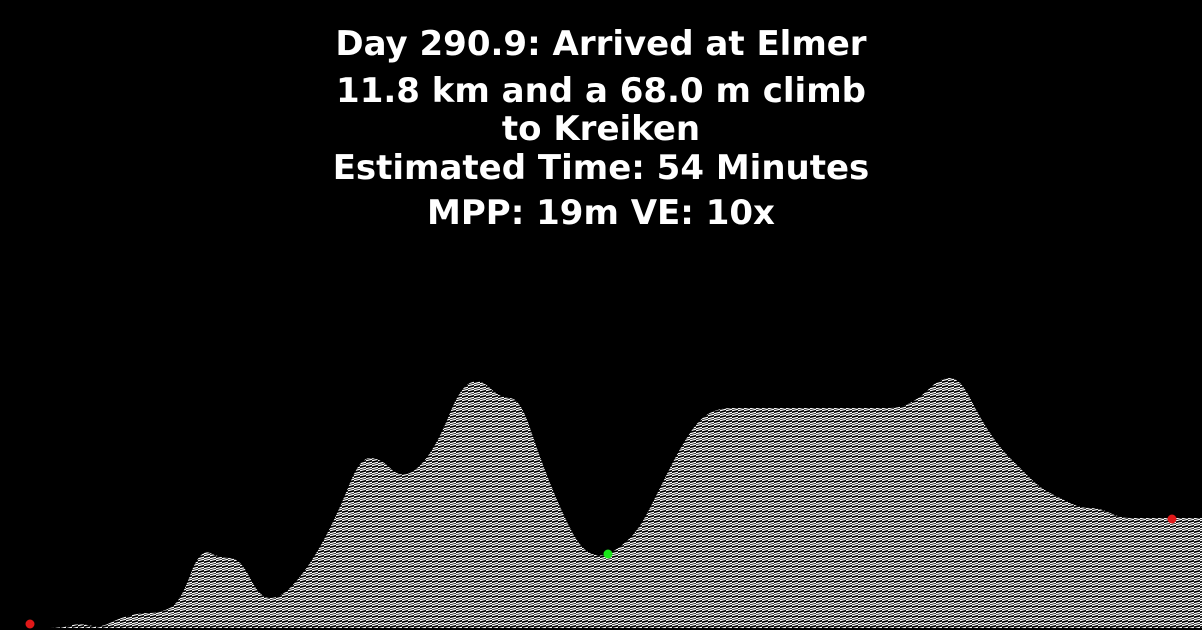  I want to click on start-location-marker, so click(30, 624).